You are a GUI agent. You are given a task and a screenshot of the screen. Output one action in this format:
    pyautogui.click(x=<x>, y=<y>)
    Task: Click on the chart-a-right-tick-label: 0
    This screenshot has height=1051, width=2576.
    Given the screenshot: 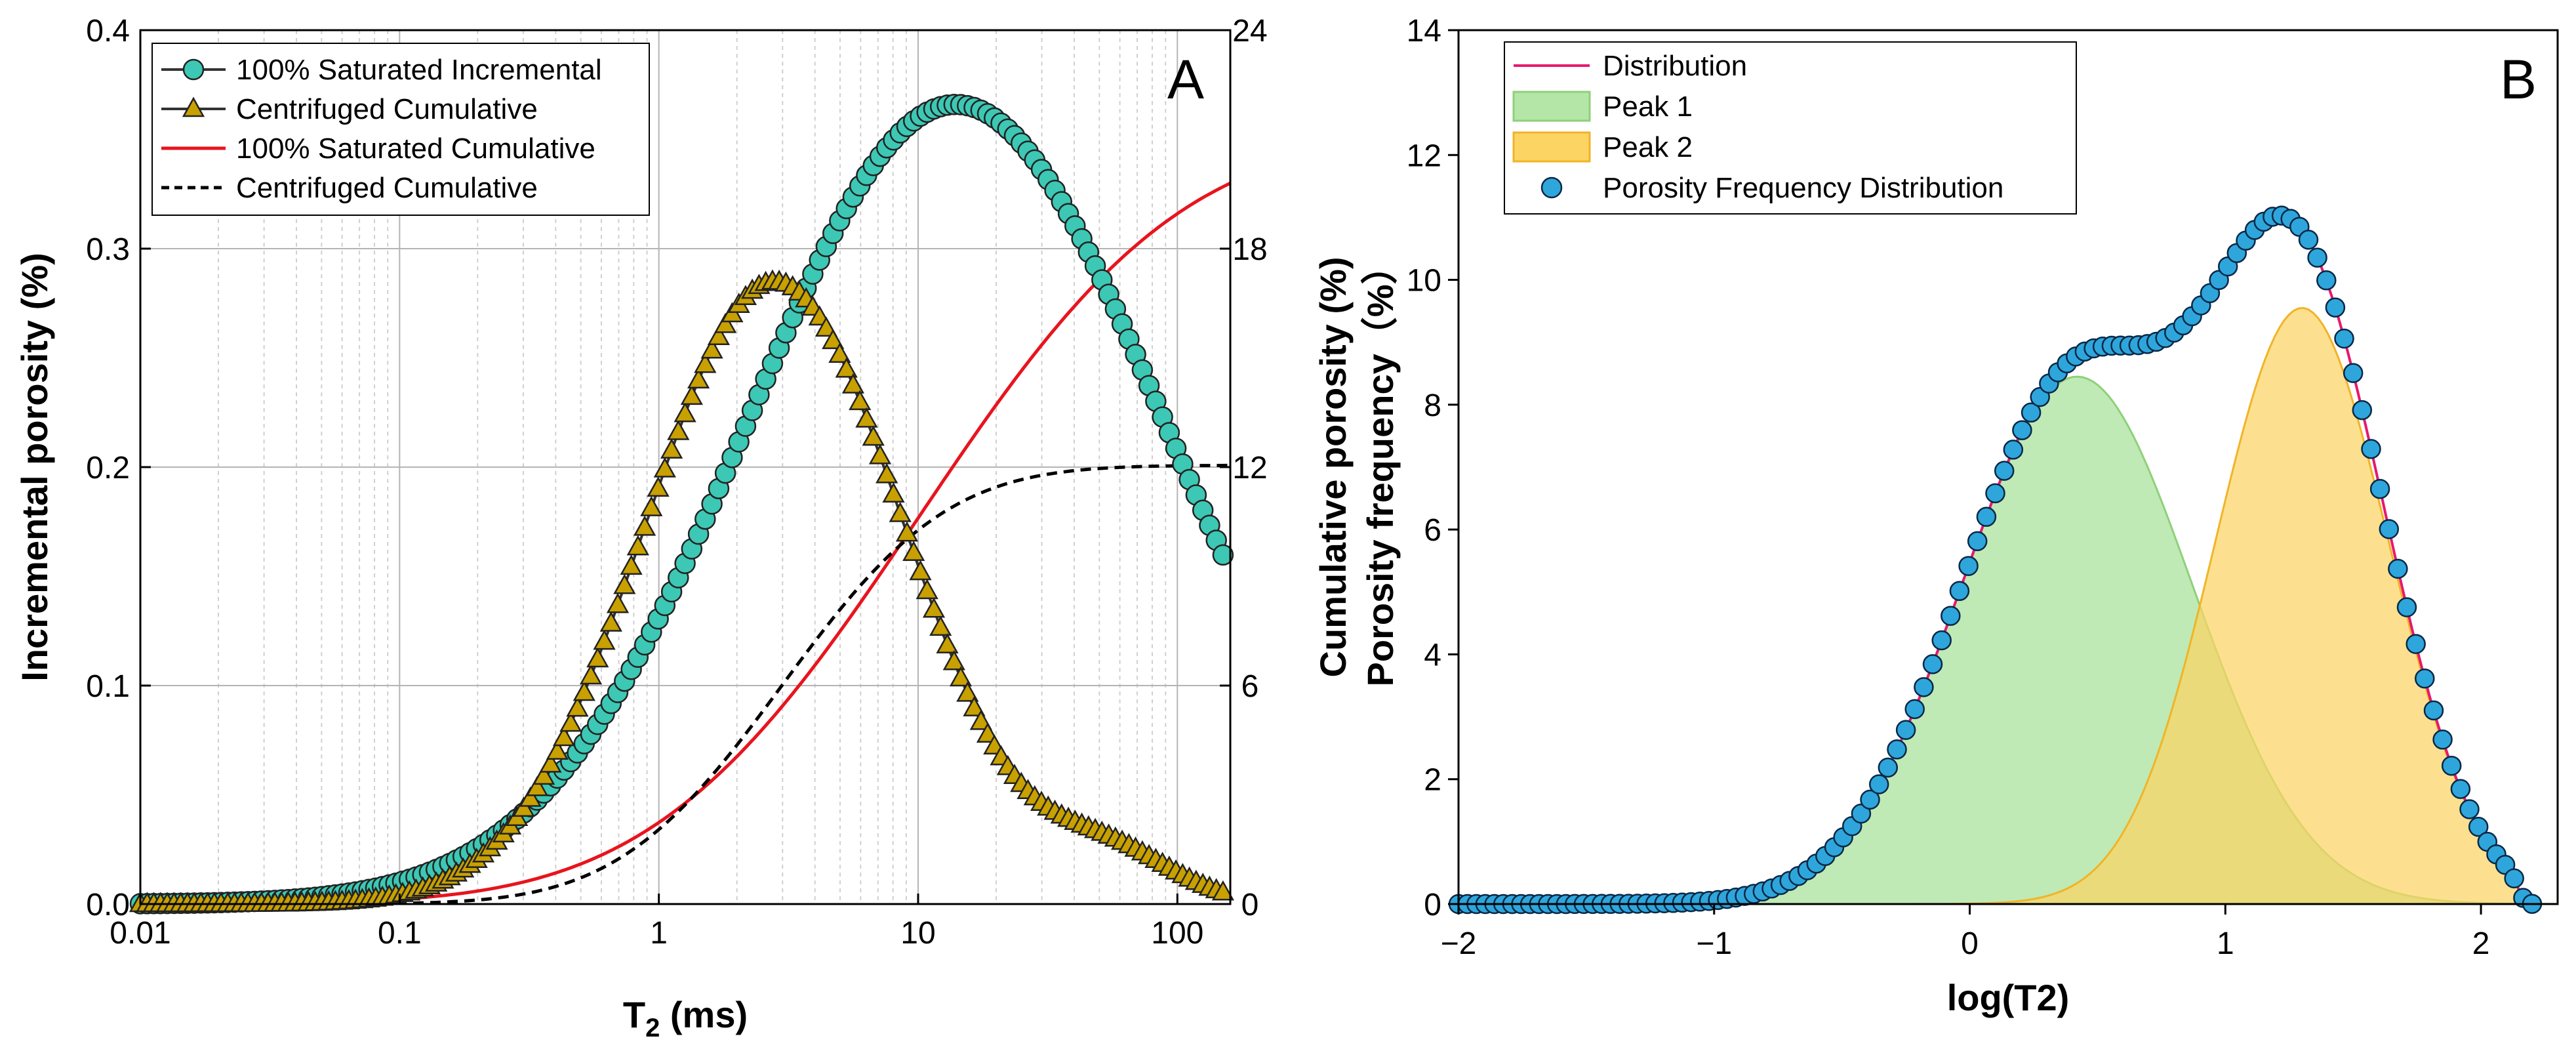 What is the action you would take?
    pyautogui.click(x=1250, y=905)
    